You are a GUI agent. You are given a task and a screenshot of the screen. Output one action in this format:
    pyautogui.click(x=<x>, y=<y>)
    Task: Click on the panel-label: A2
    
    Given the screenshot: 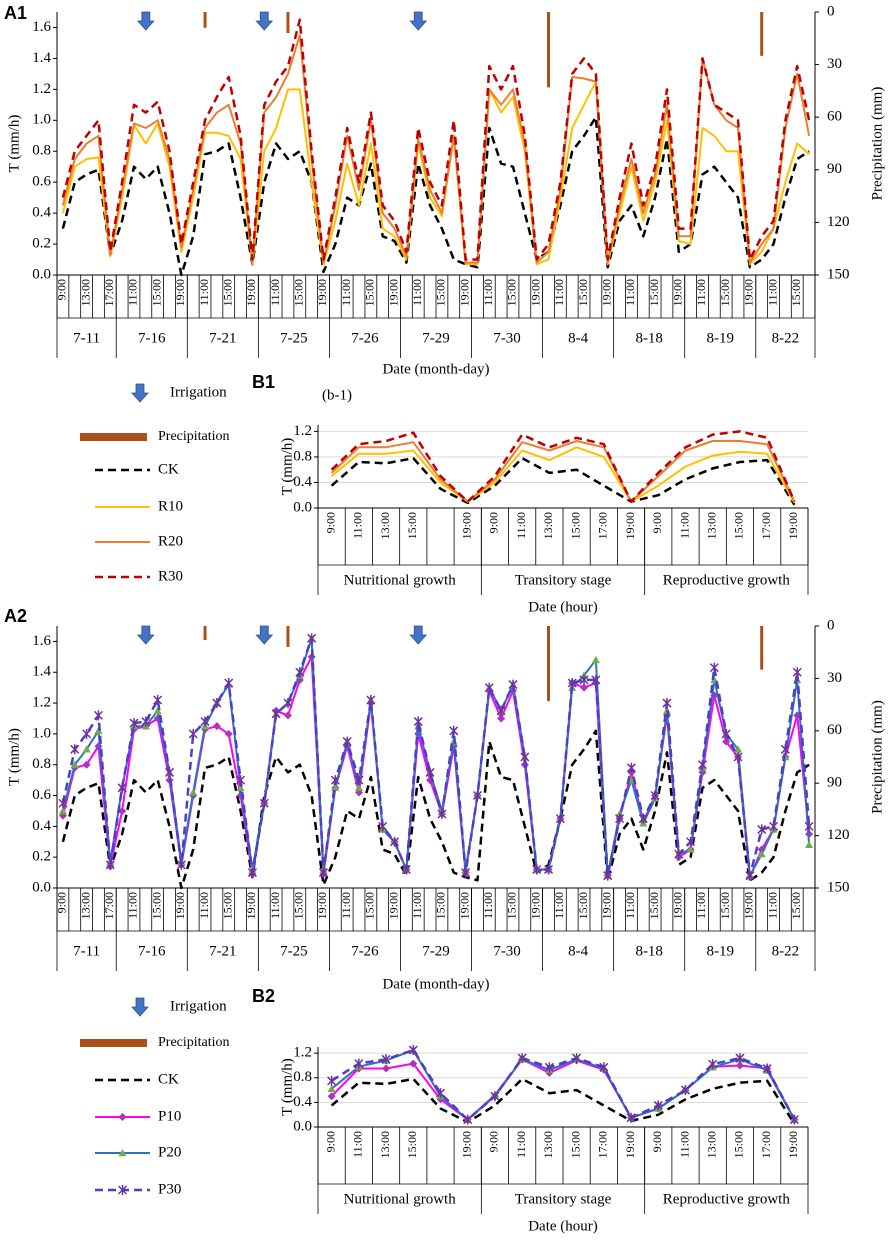 What is the action you would take?
    pyautogui.click(x=15, y=616)
    